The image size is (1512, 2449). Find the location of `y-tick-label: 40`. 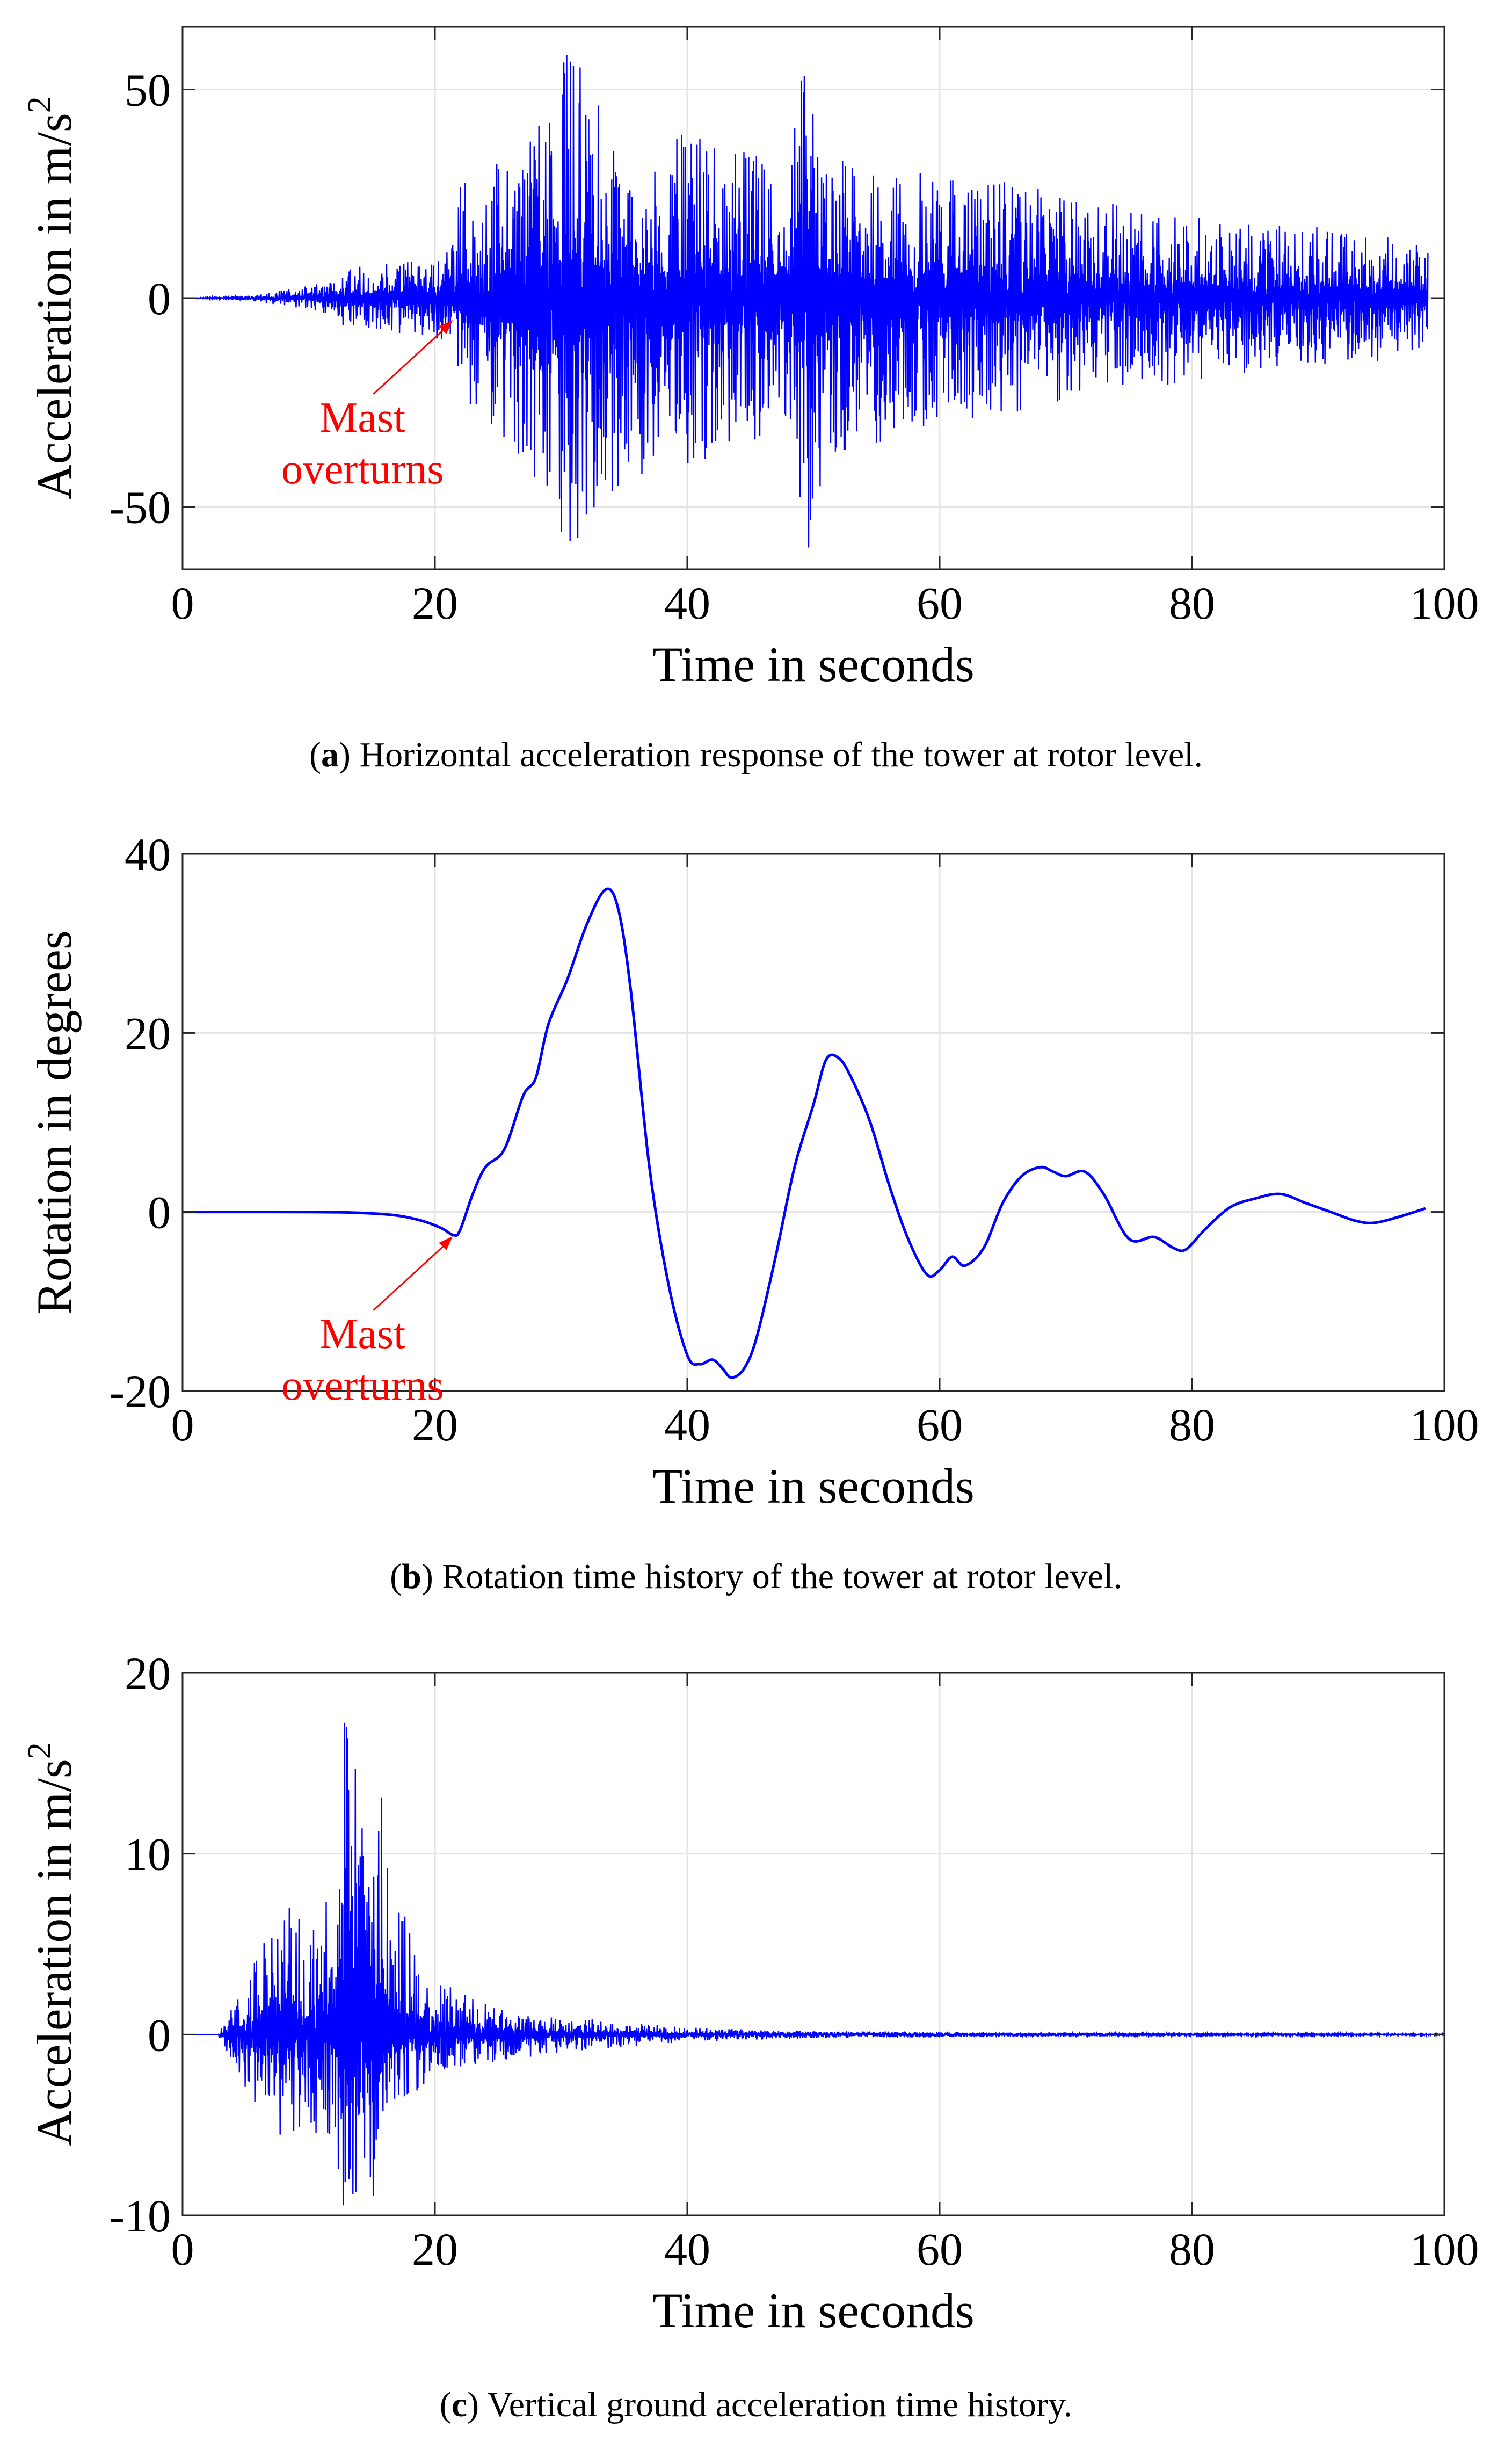

y-tick-label: 40 is located at coordinates (148, 854).